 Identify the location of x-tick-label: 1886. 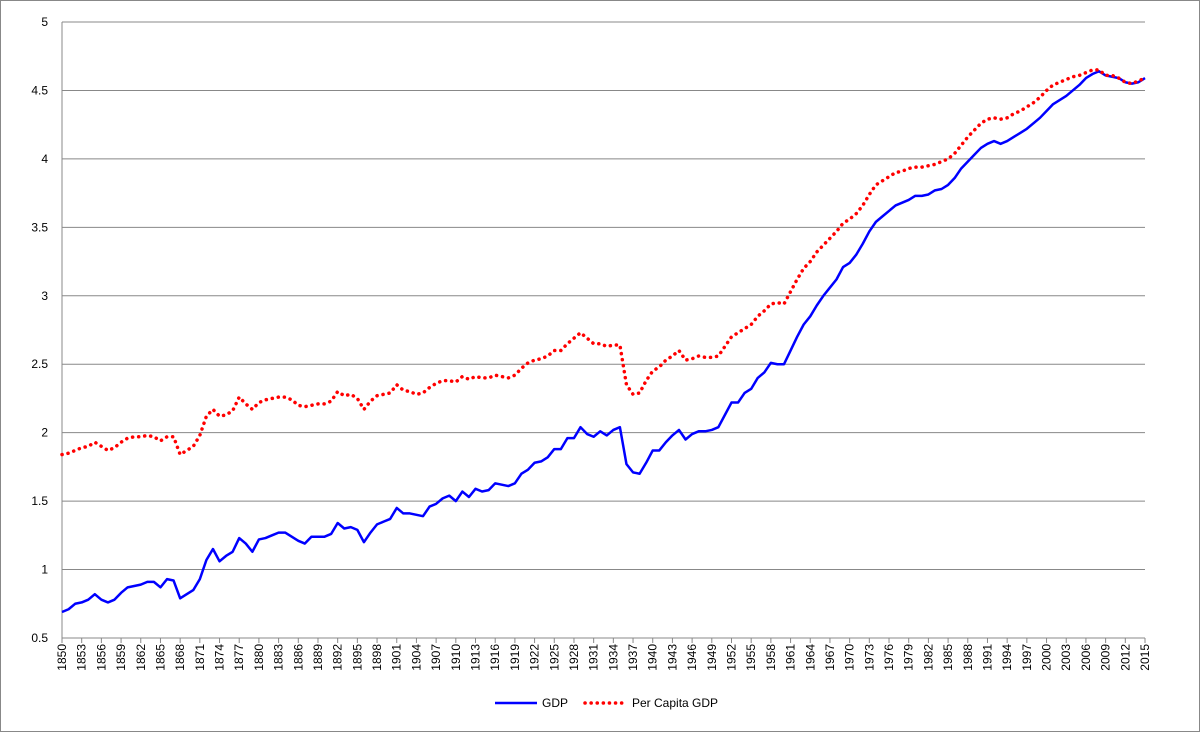
(298, 657).